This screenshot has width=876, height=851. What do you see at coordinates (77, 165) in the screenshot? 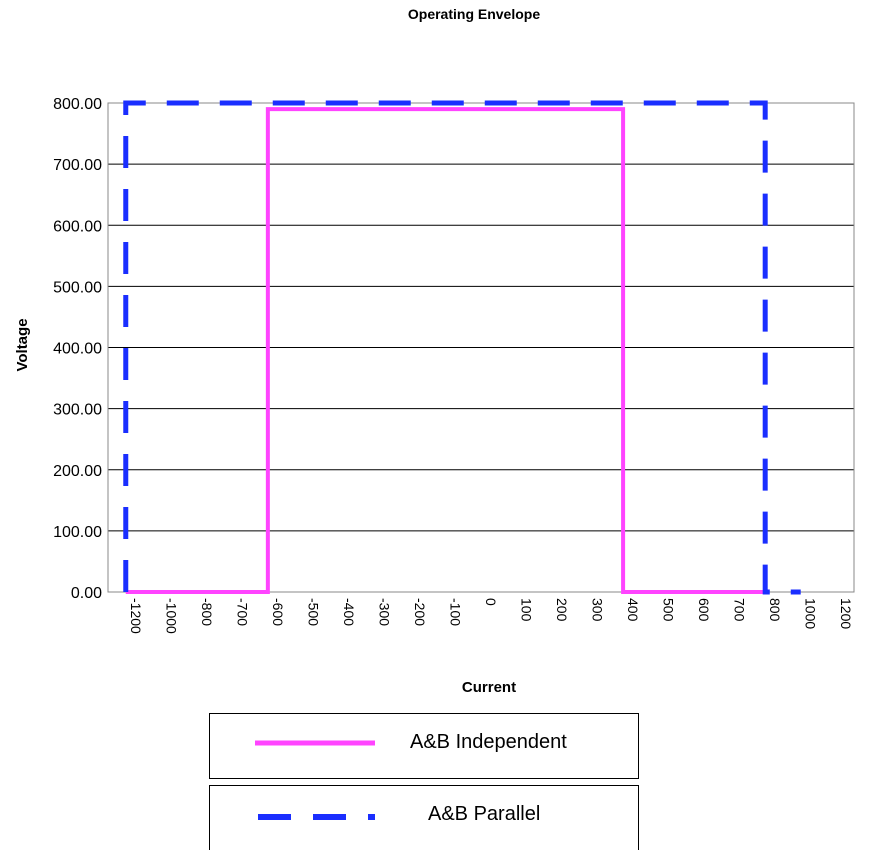
I see `y-tick-label: 700.00` at bounding box center [77, 165].